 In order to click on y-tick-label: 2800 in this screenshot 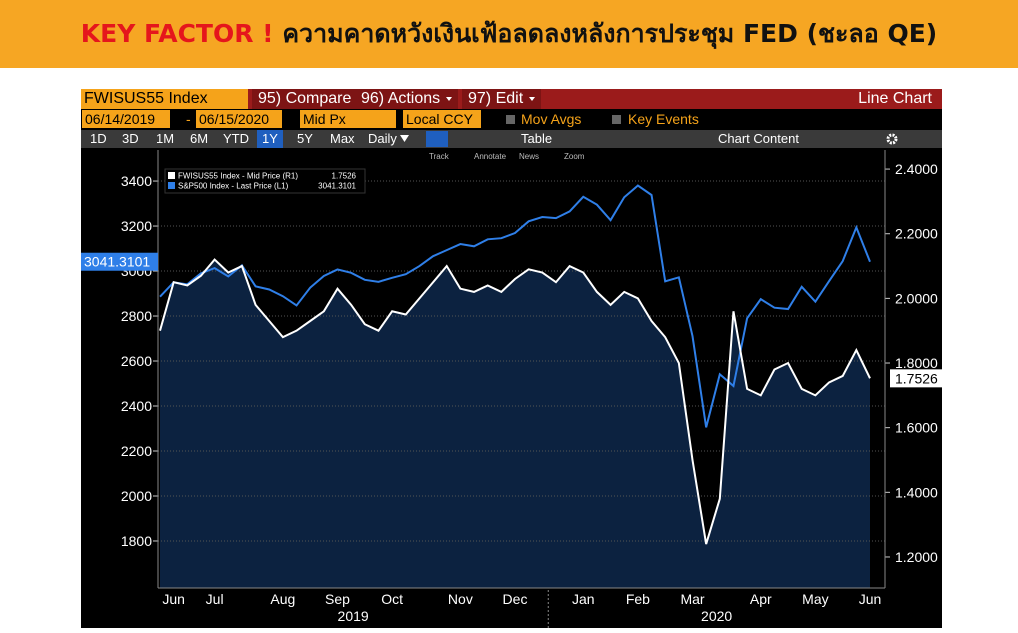, I will do `click(136, 316)`.